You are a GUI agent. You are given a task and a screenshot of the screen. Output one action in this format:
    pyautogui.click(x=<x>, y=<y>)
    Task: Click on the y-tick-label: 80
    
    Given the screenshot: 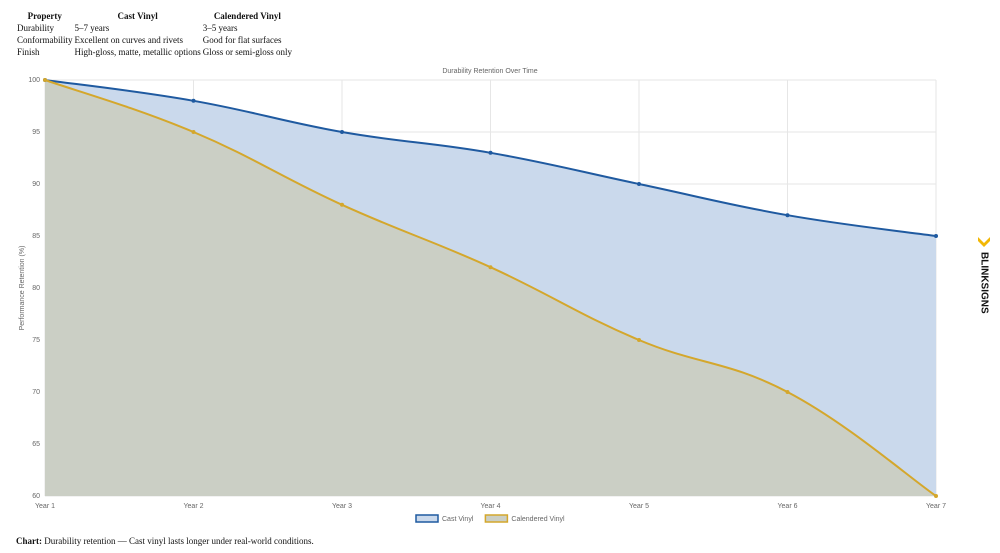 What is the action you would take?
    pyautogui.click(x=36, y=288)
    